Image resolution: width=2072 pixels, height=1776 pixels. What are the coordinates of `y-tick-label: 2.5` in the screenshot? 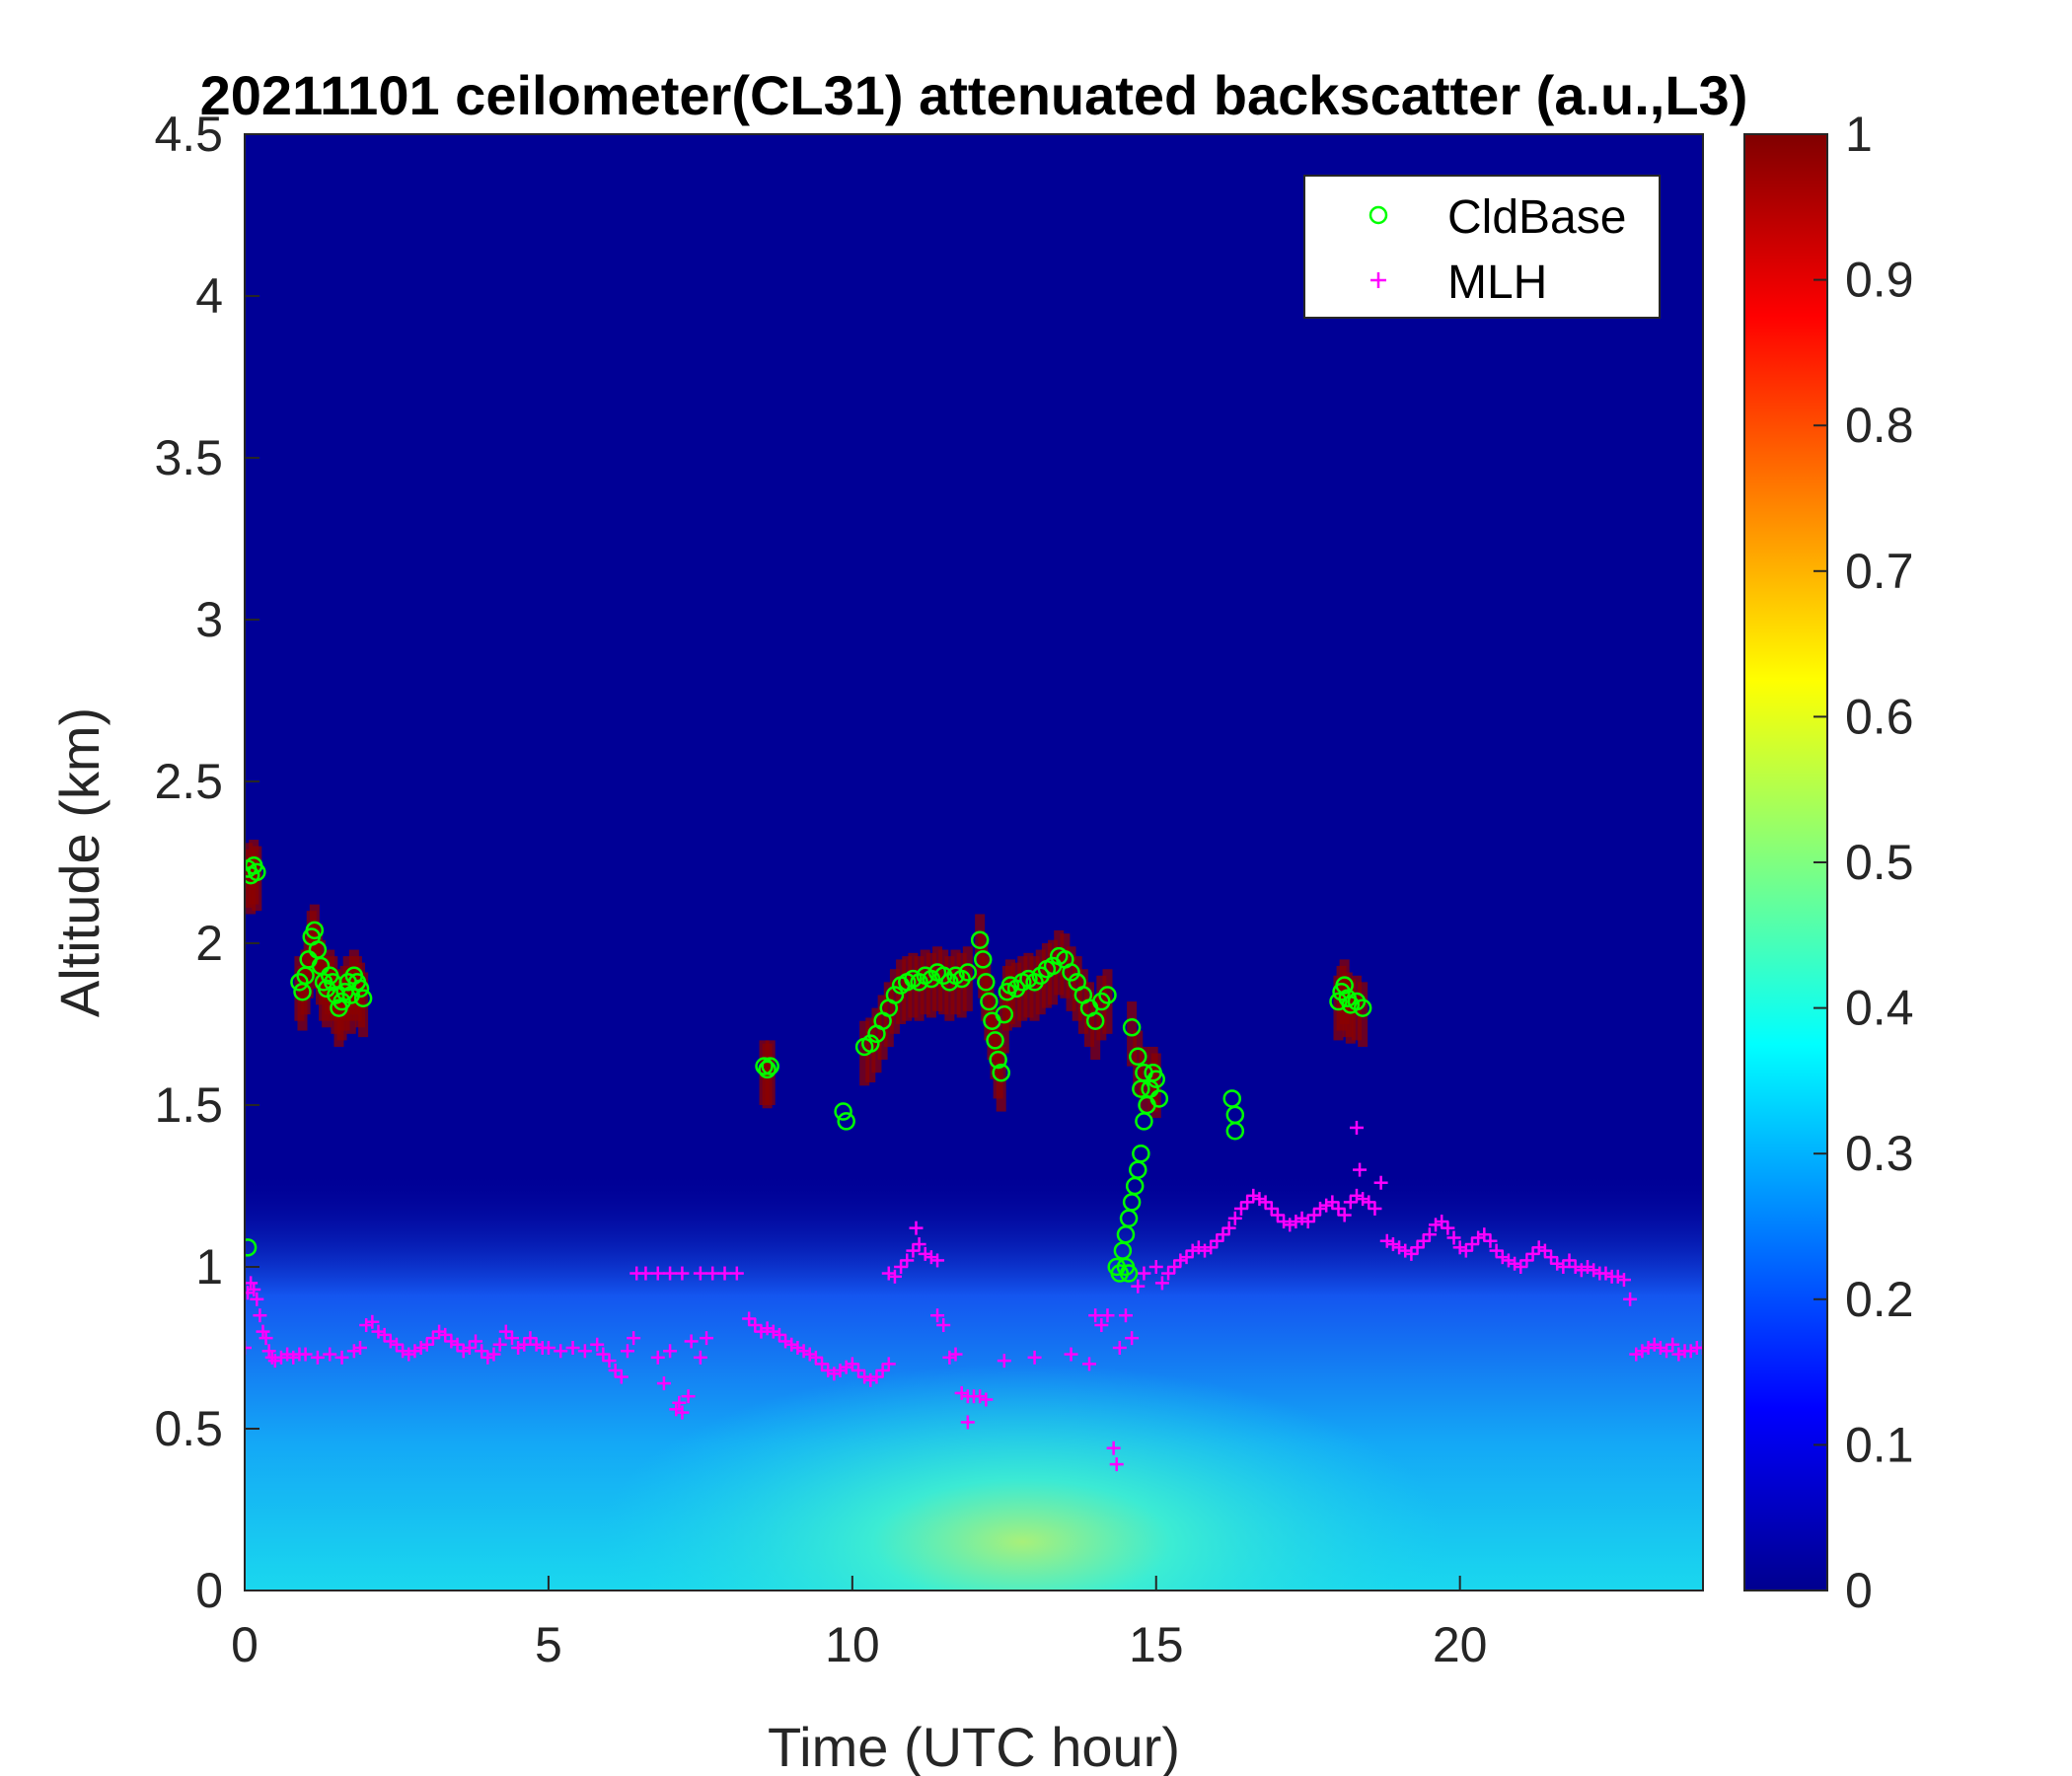 It's located at (189, 781).